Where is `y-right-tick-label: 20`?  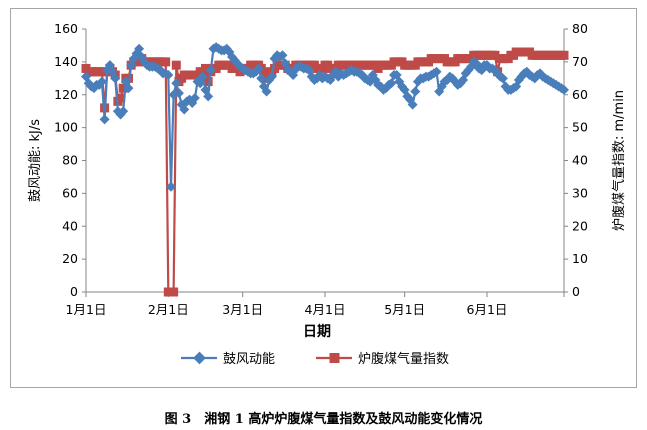
y-right-tick-label: 20 is located at coordinates (580, 225).